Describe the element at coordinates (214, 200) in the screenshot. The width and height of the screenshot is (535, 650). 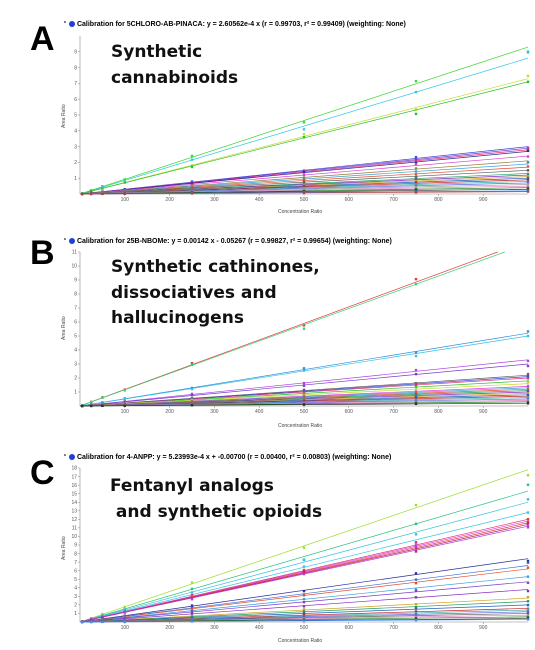
I see `x-tick-label: 300` at that location.